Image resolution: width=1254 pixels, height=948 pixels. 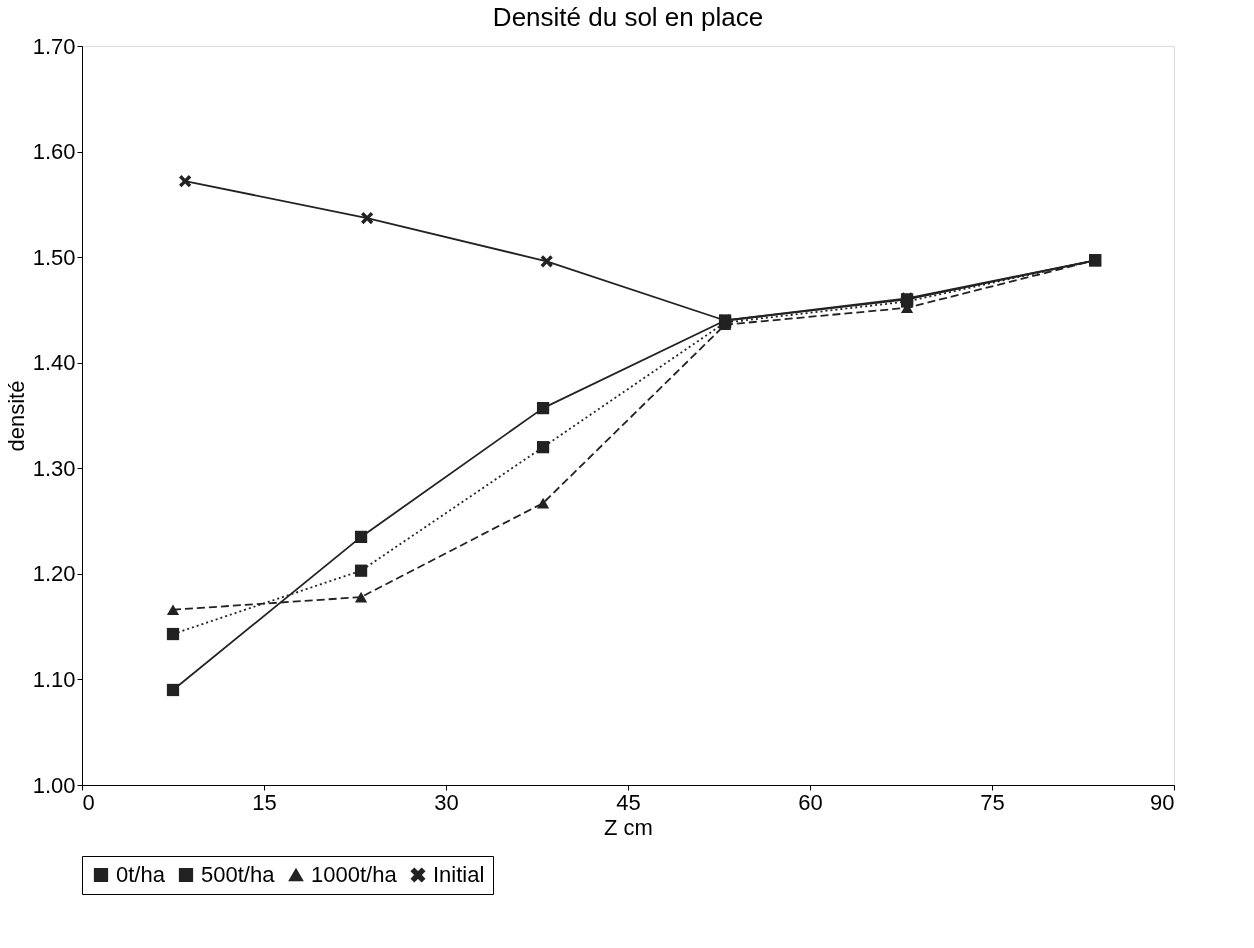 What do you see at coordinates (54, 679) in the screenshot?
I see `y-tick-label: 1.10` at bounding box center [54, 679].